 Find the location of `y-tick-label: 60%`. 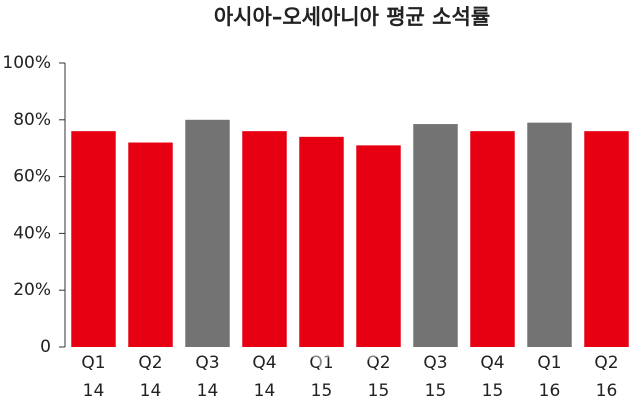

y-tick-label: 60% is located at coordinates (32, 177).